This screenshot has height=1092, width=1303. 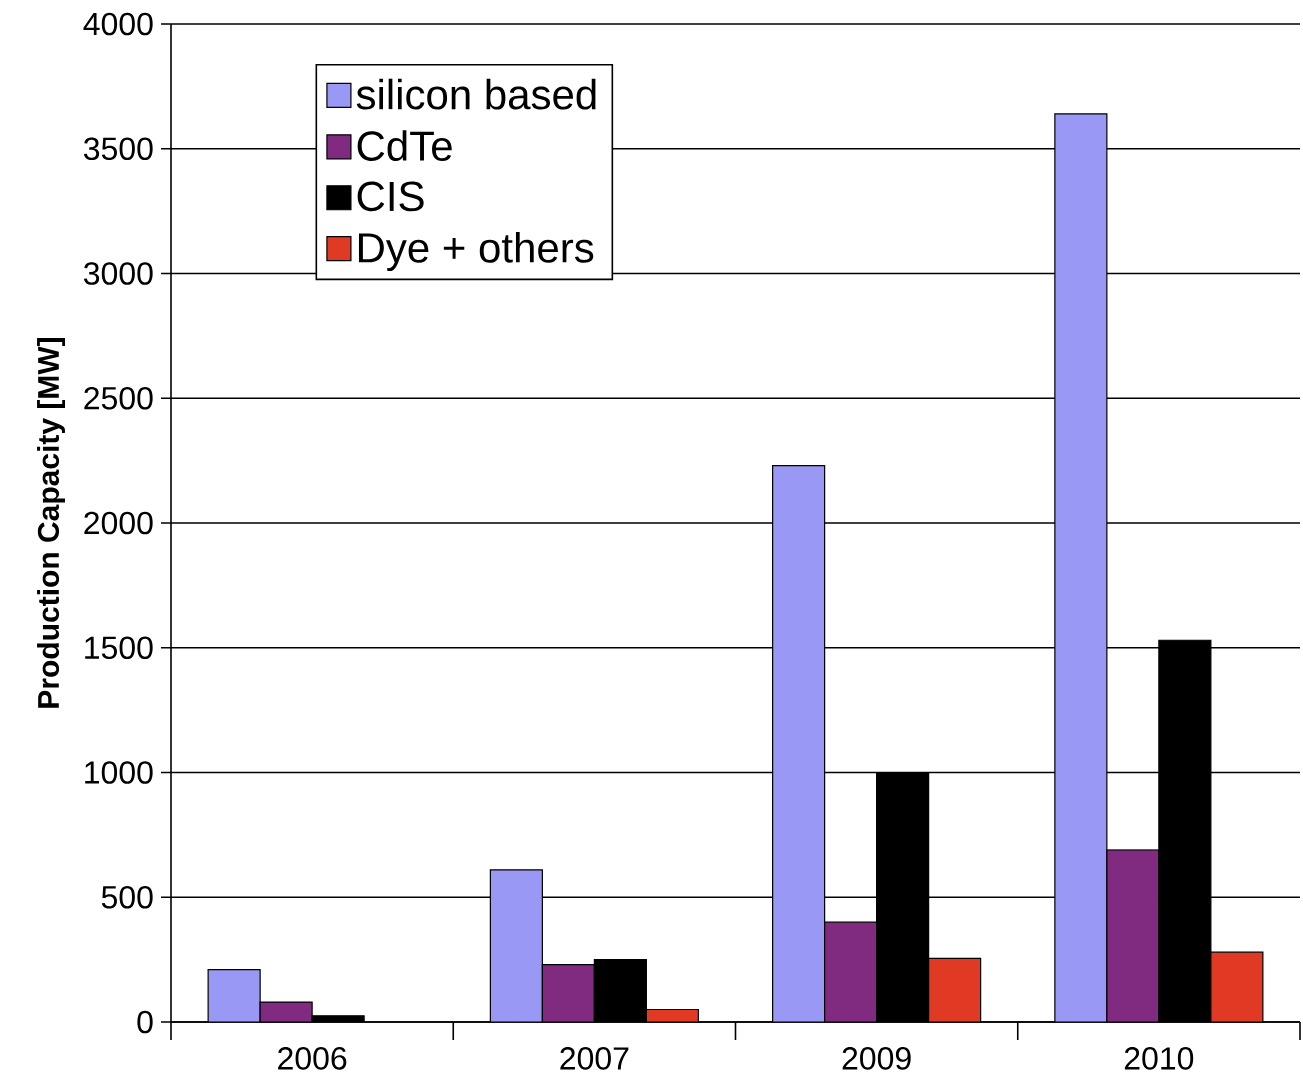 What do you see at coordinates (476, 251) in the screenshot?
I see `legend-label: Dye + others` at bounding box center [476, 251].